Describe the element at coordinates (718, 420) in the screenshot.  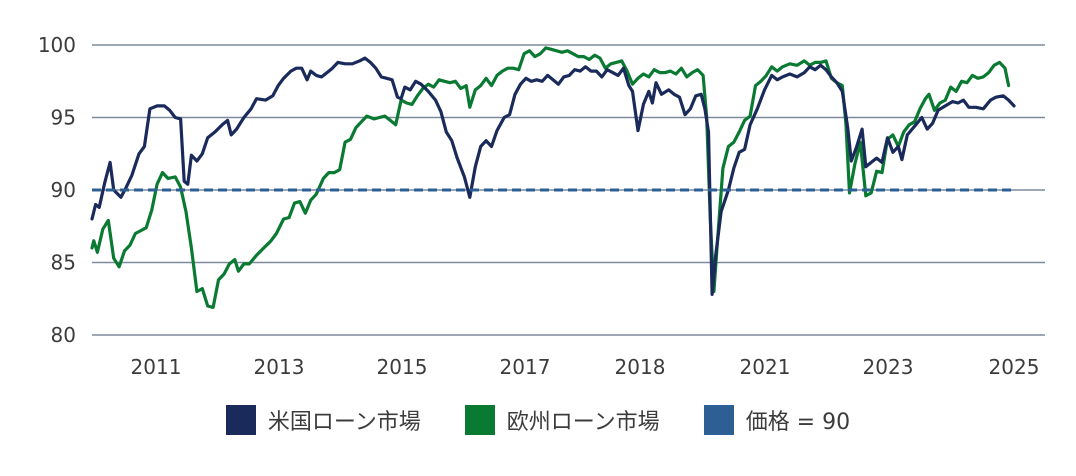
I see `legend-swatch-price90` at that location.